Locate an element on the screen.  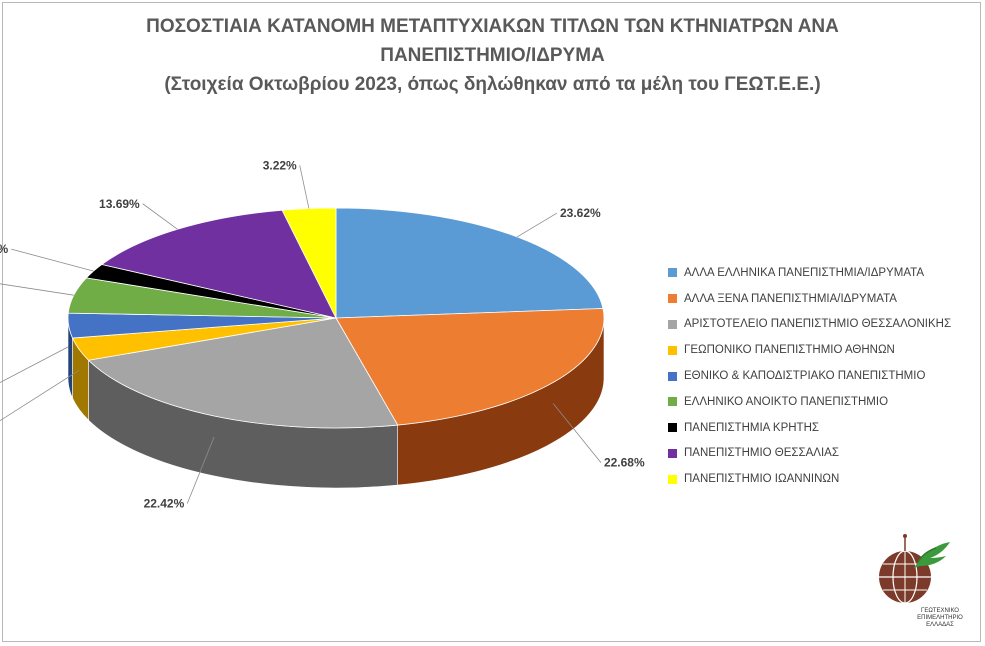
globe-logo-icon is located at coordinates (914, 569).